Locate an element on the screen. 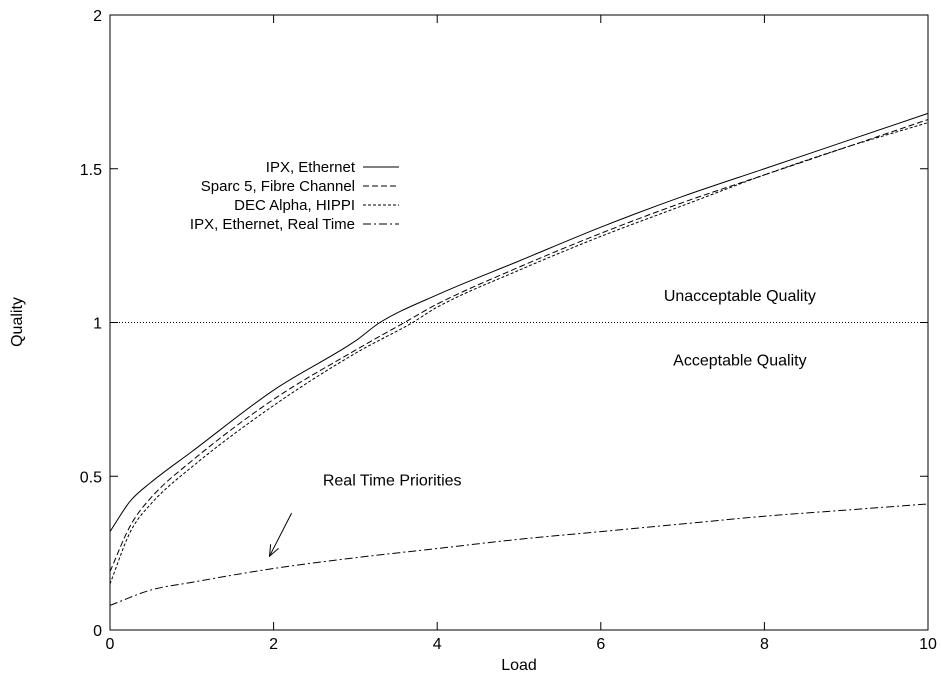 The image size is (941, 679). x-tick-label: 4 is located at coordinates (437, 644).